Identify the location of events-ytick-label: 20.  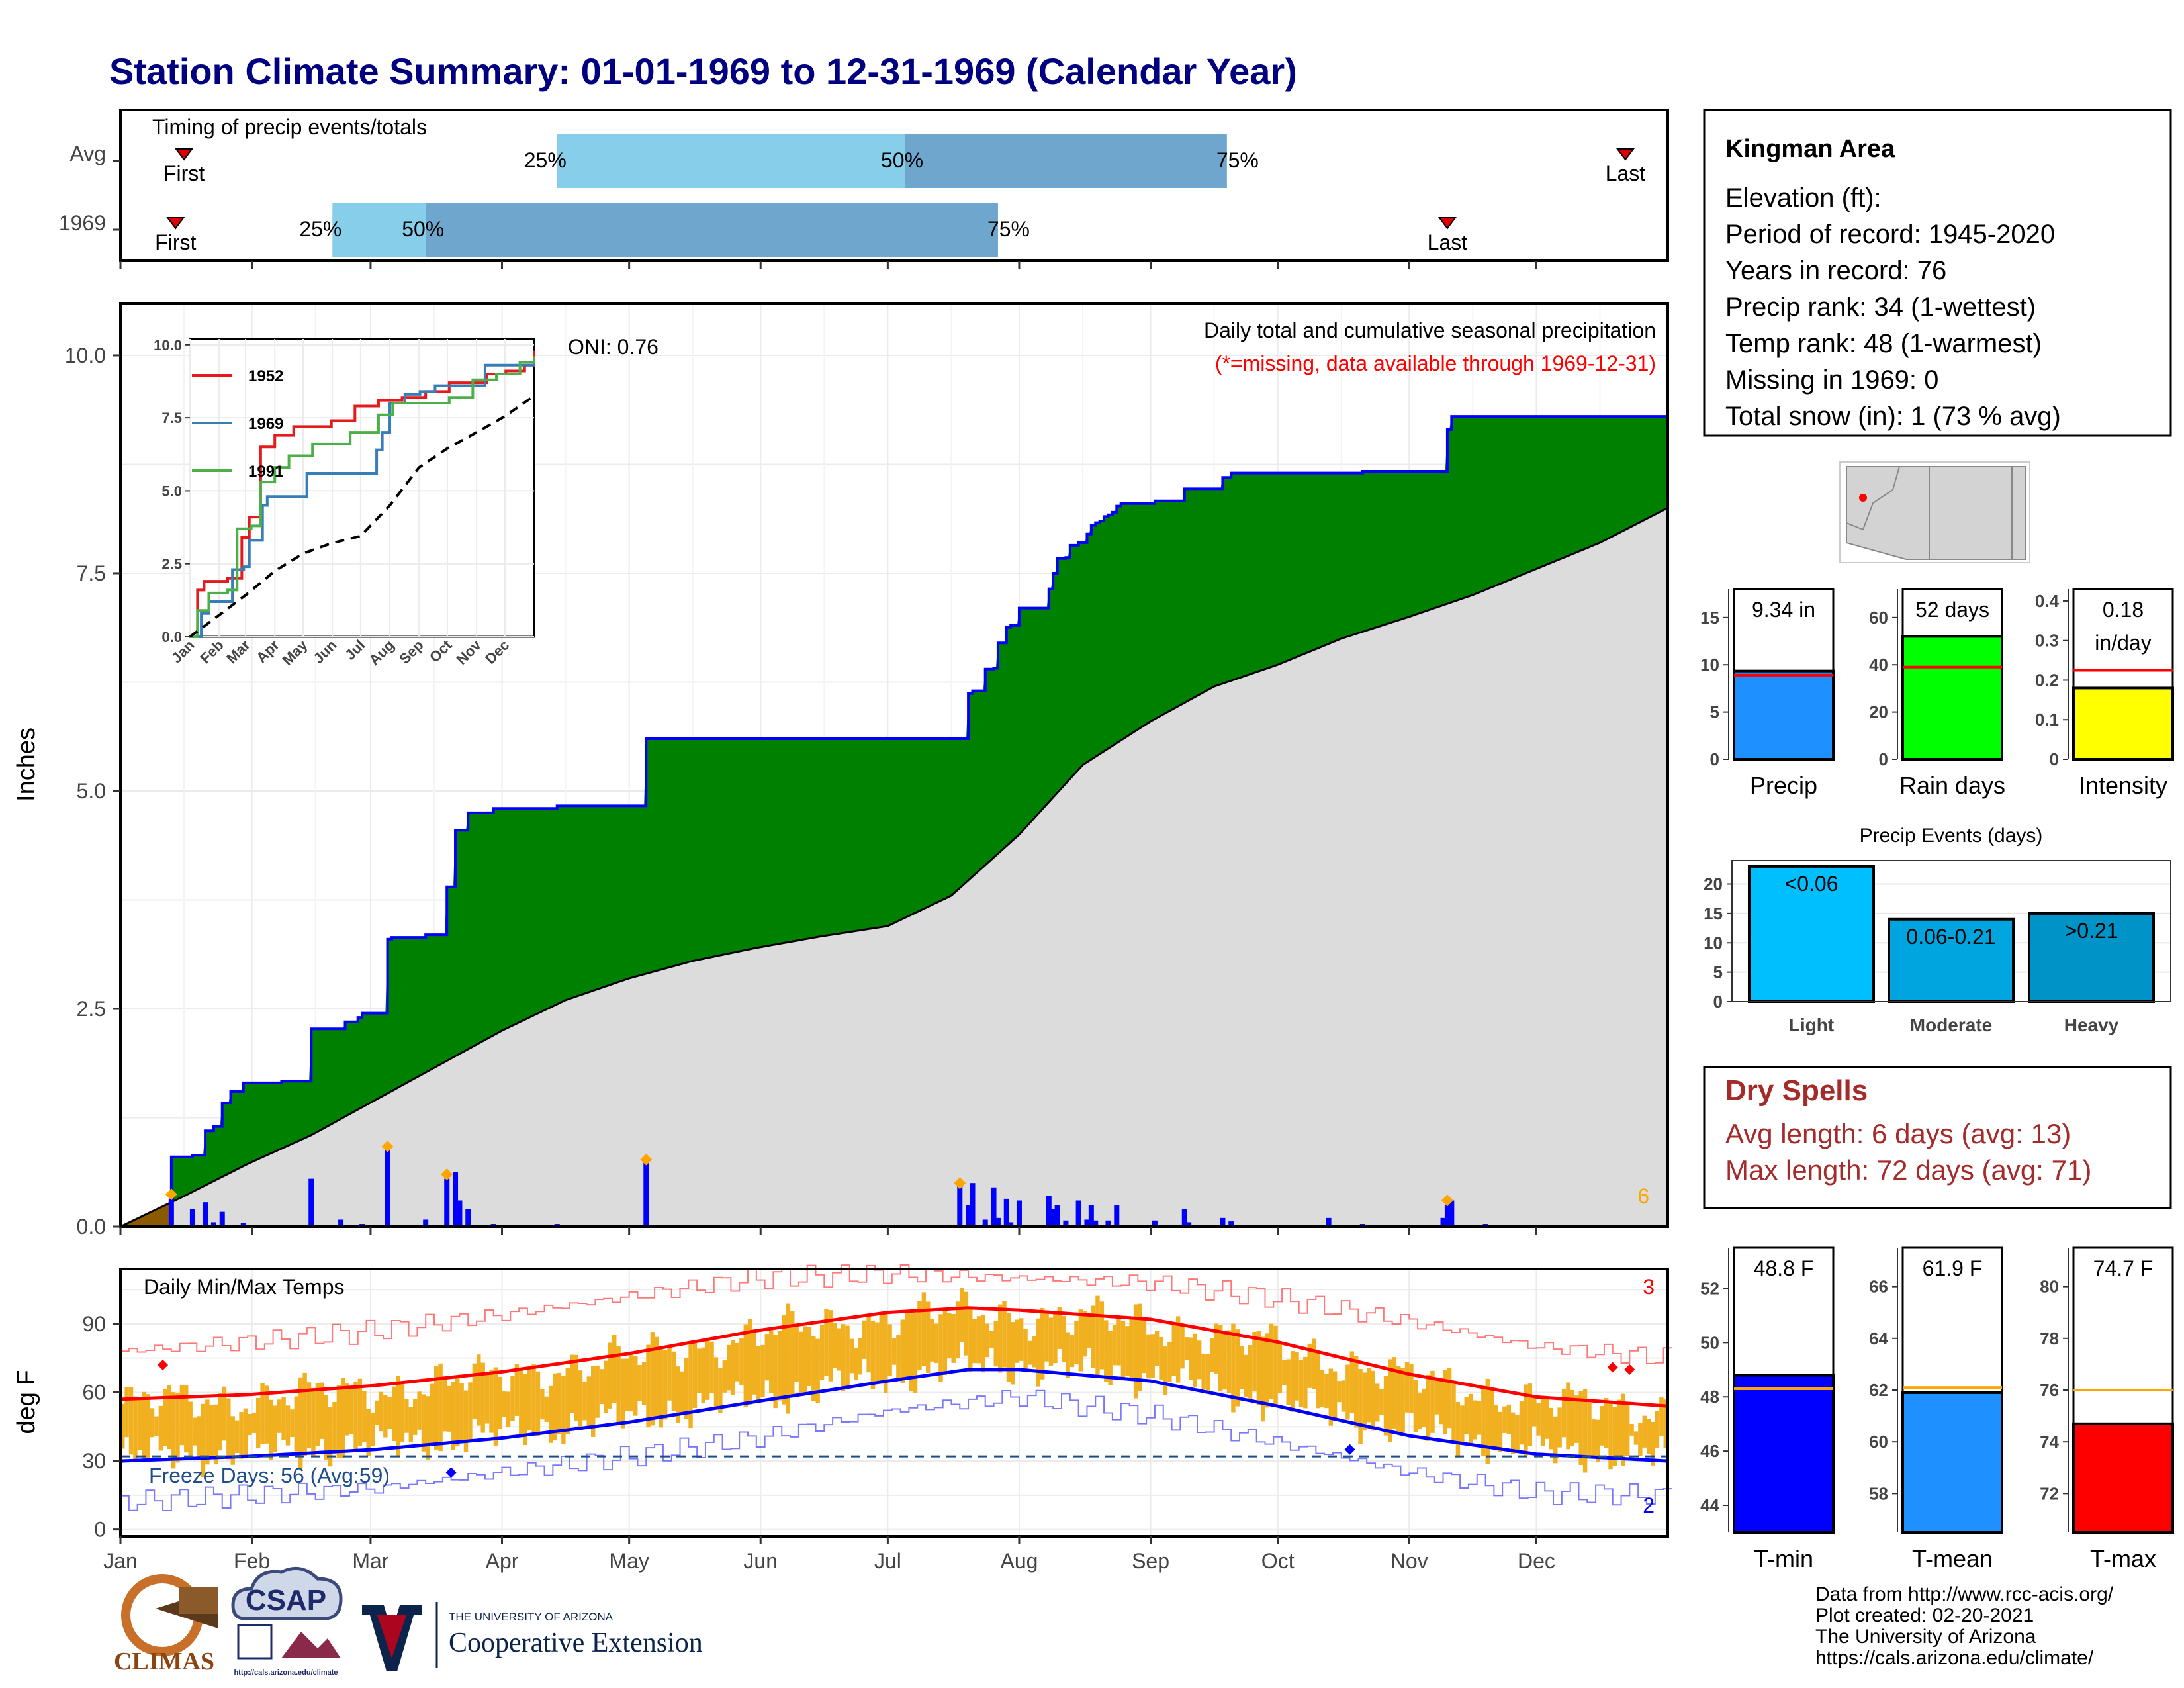
(1713, 884).